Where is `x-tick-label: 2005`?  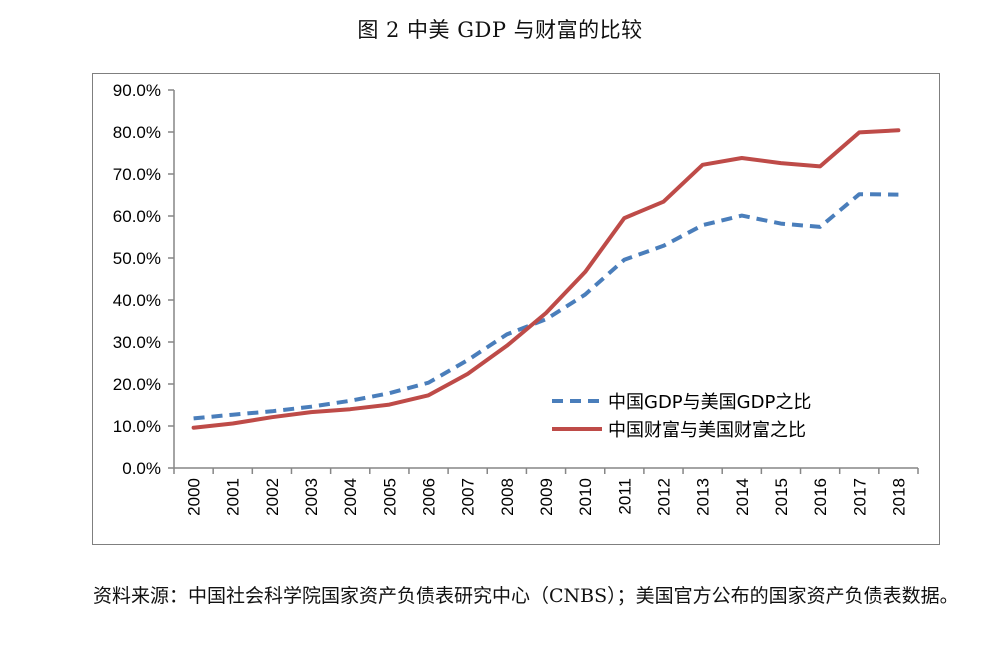
x-tick-label: 2005 is located at coordinates (389, 497).